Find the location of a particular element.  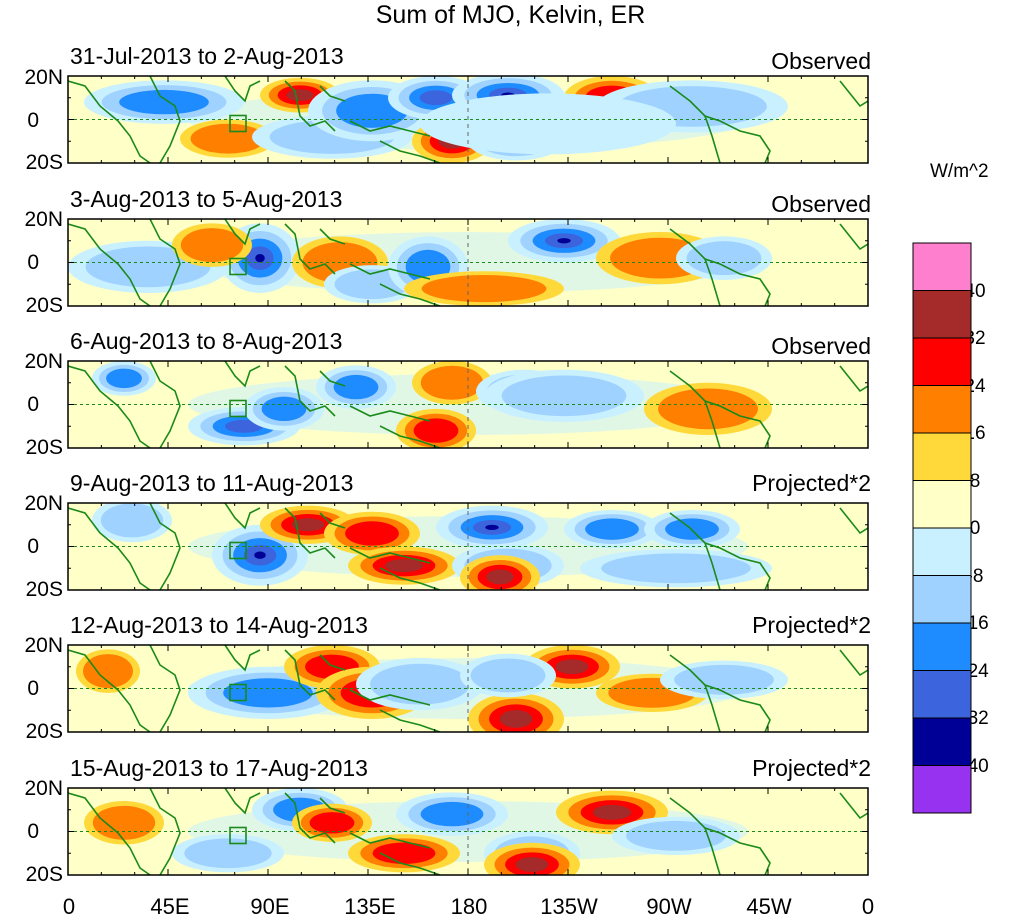

lon-label-180: 180 is located at coordinates (469, 906).